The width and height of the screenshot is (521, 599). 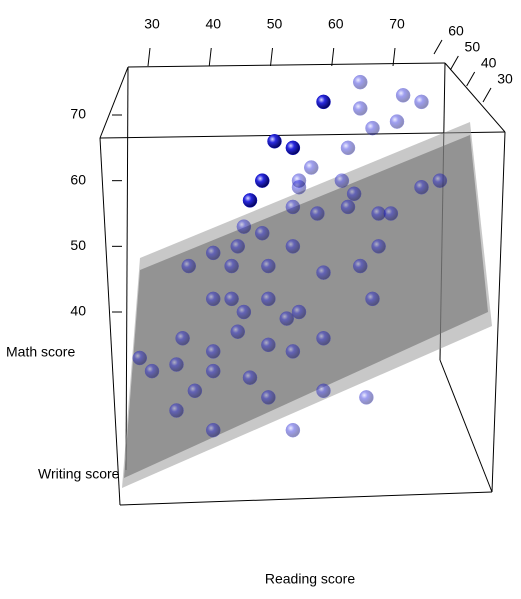 I want to click on z-tick-label: 50, so click(x=473, y=47).